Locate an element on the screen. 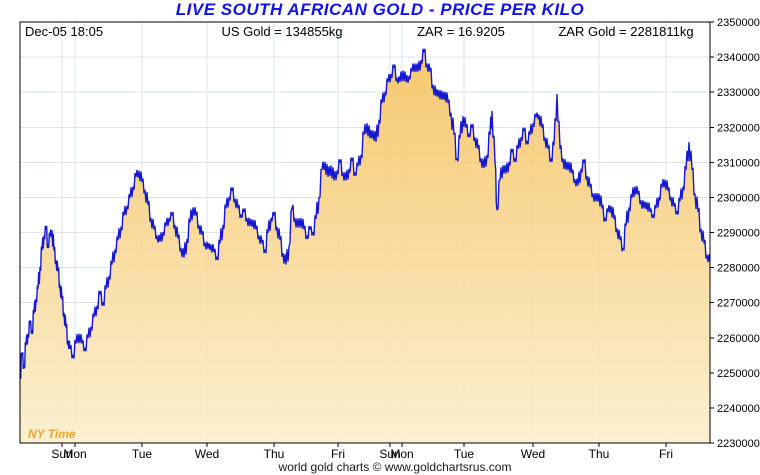 This screenshot has width=760, height=475. y-tick-label: 2320000 is located at coordinates (738, 128).